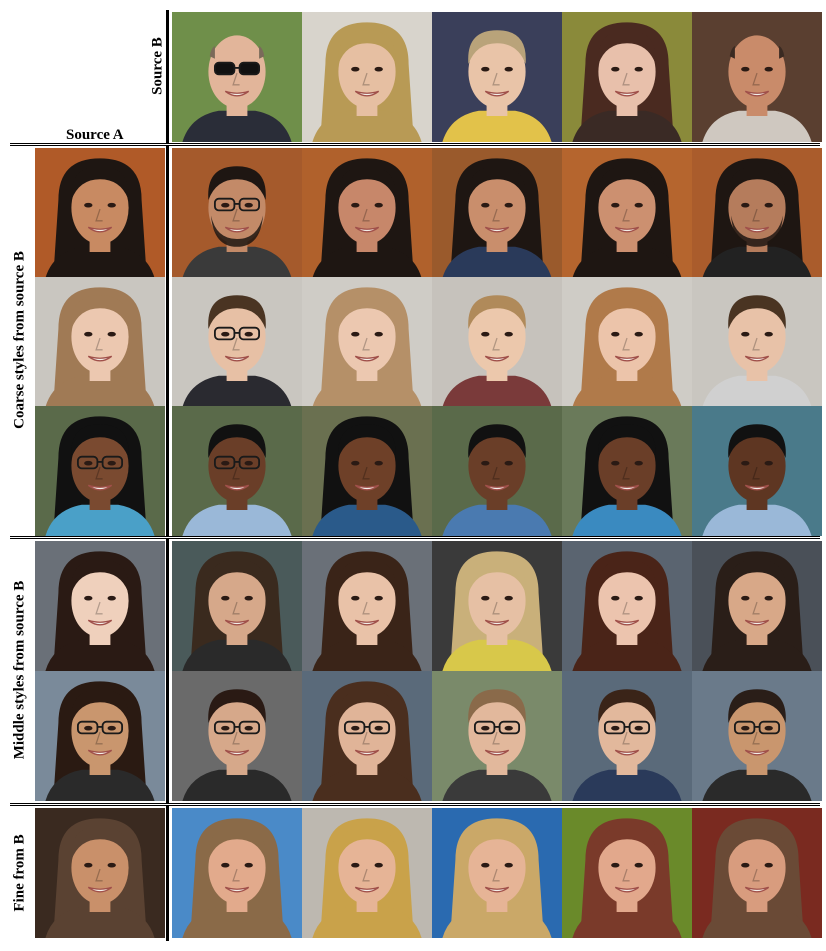 The image size is (826, 951). Describe the element at coordinates (415, 804) in the screenshot. I see `row-separator-fine` at that location.